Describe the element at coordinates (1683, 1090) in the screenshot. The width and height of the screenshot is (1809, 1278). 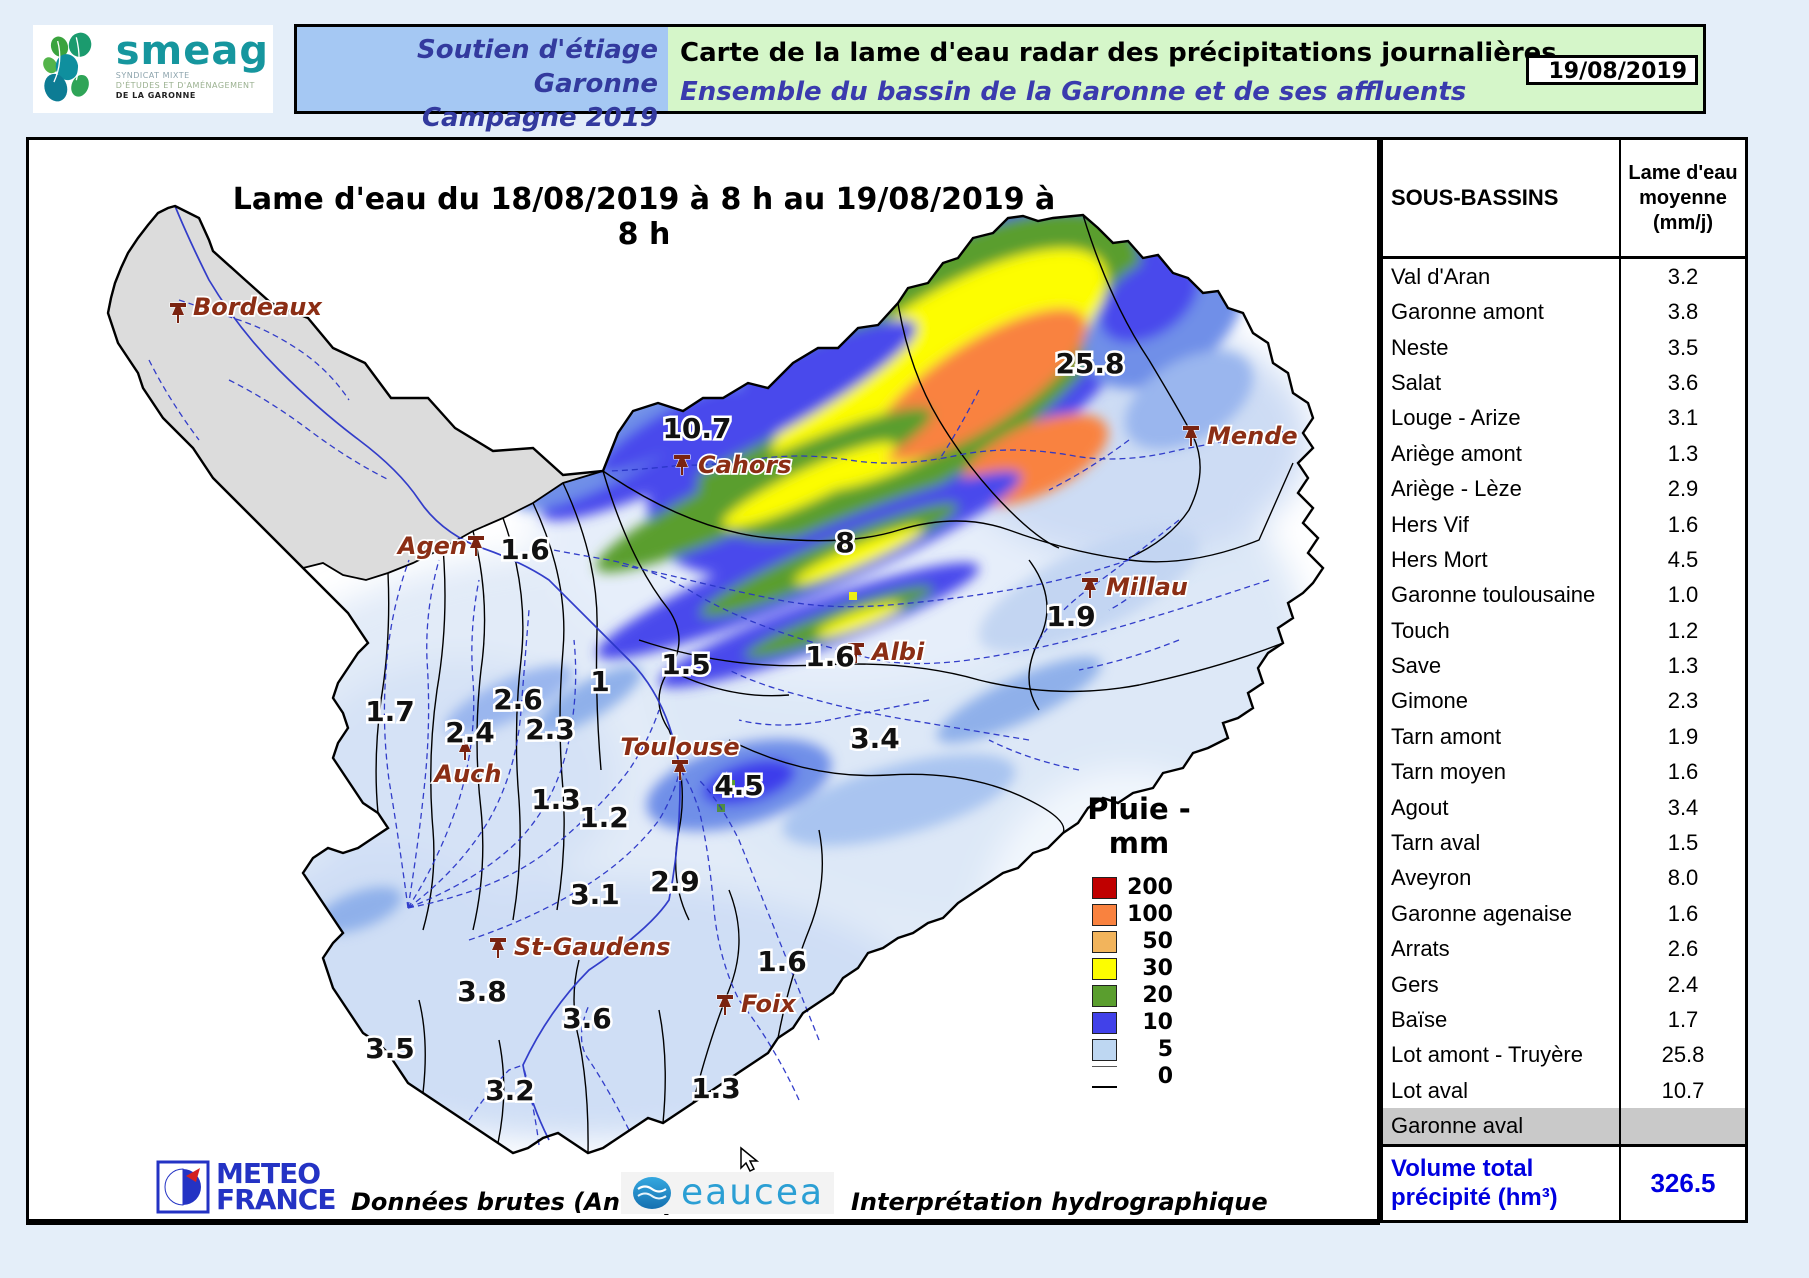
I see `table-row-value: 10.7` at that location.